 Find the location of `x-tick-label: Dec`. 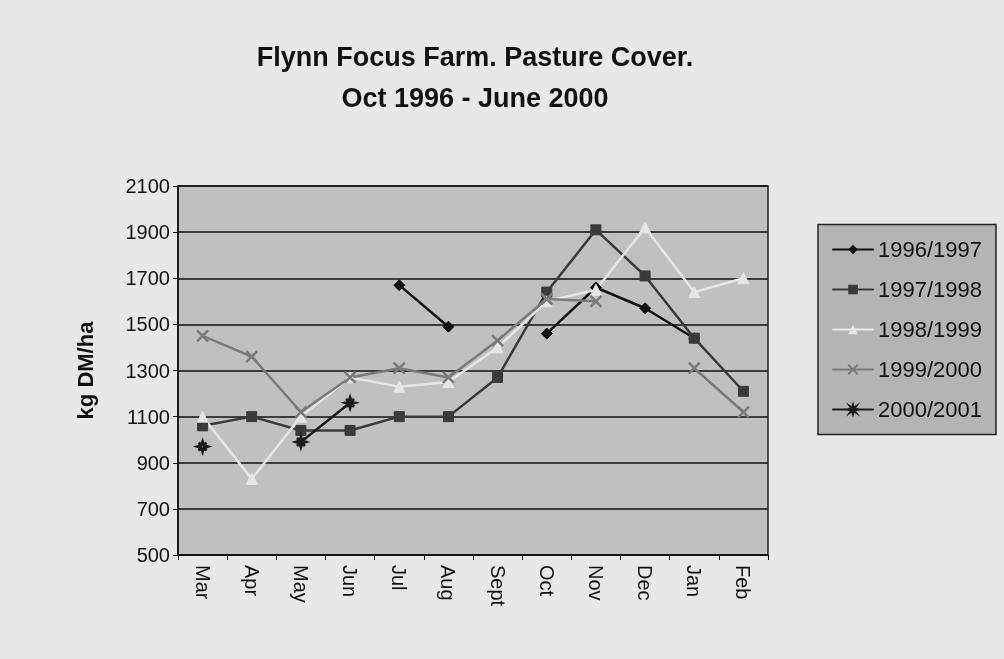

x-tick-label: Dec is located at coordinates (645, 583).